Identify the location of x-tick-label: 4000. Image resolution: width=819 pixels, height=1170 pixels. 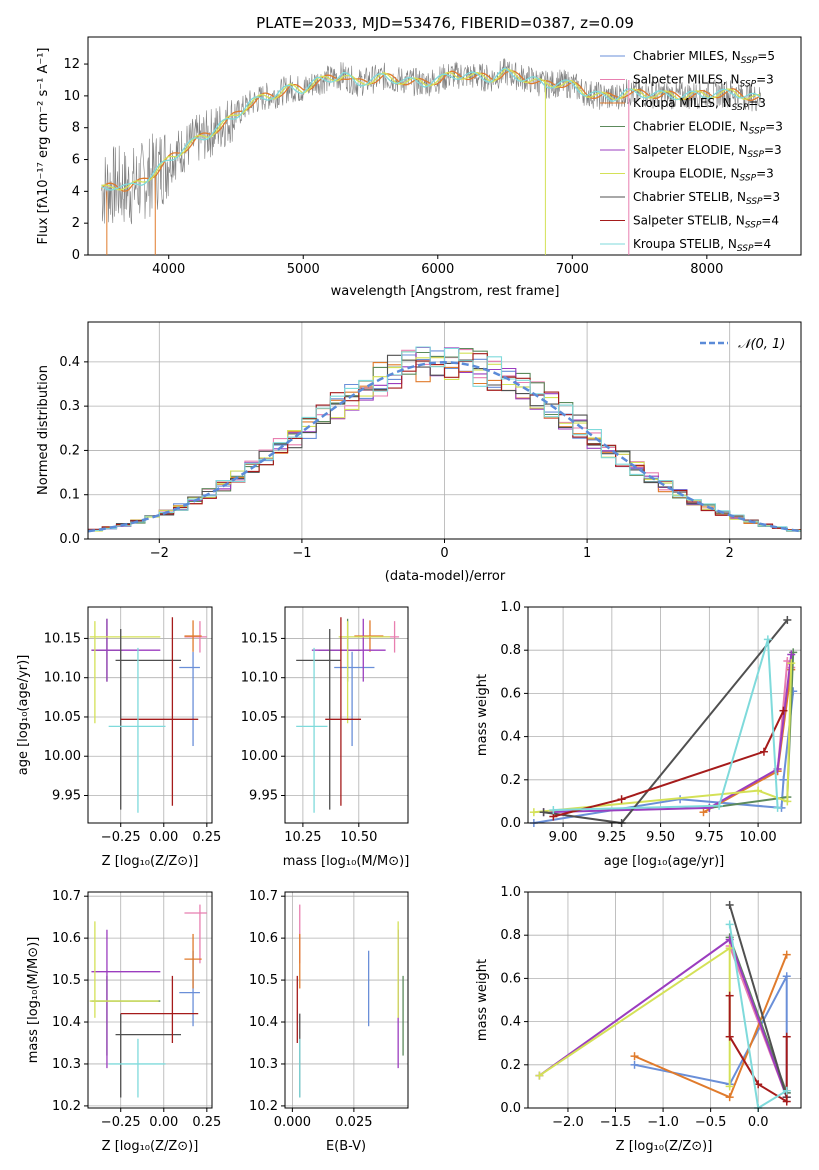
(168, 269).